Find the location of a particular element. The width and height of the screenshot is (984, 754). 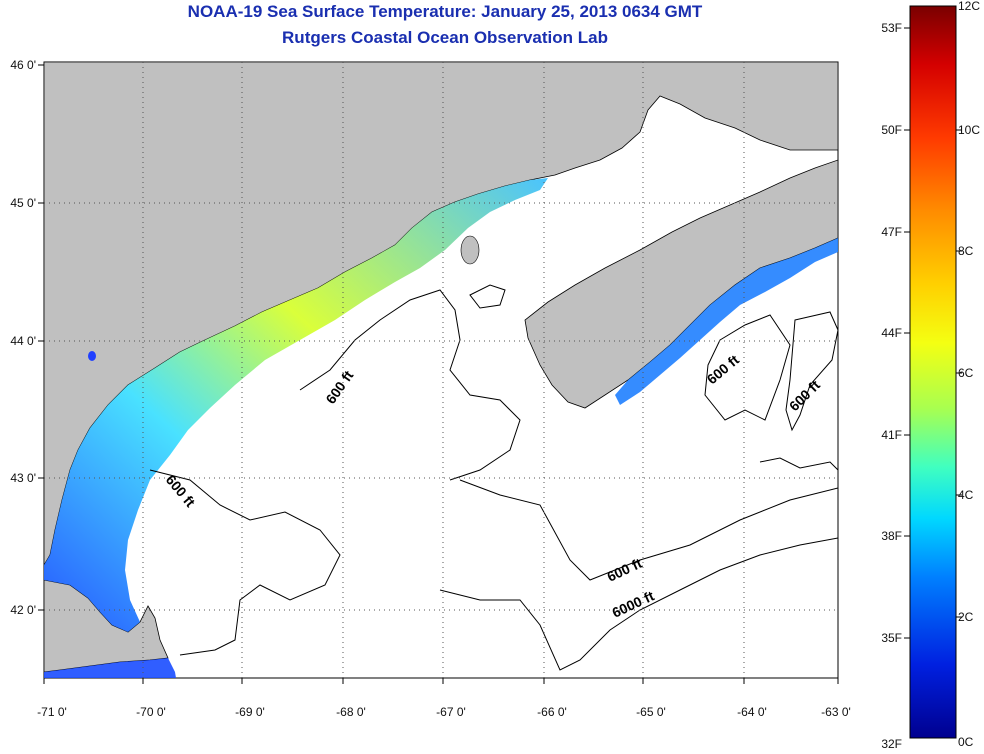

land-nova-scotia is located at coordinates (681, 284).